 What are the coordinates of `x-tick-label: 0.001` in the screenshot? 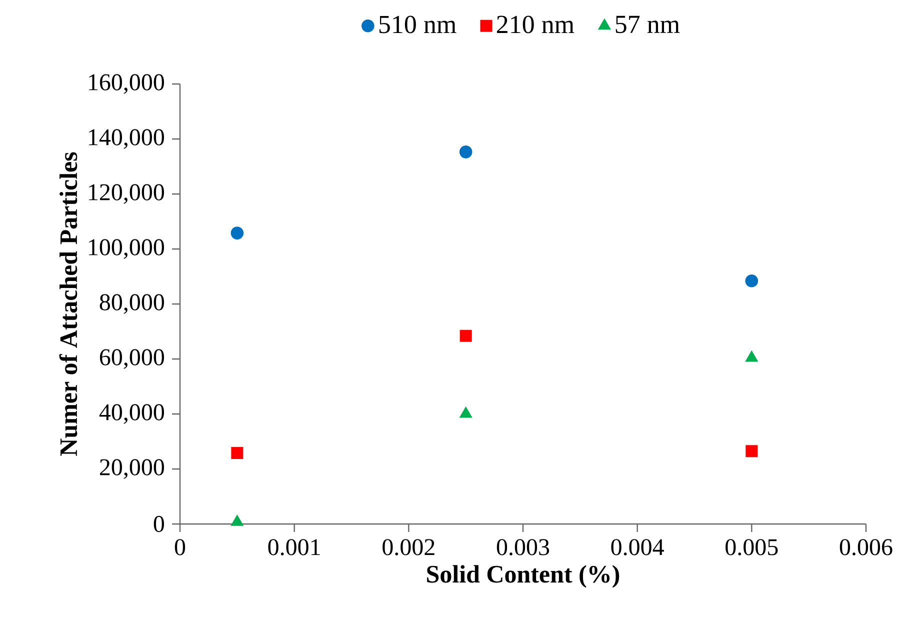 It's located at (294, 547).